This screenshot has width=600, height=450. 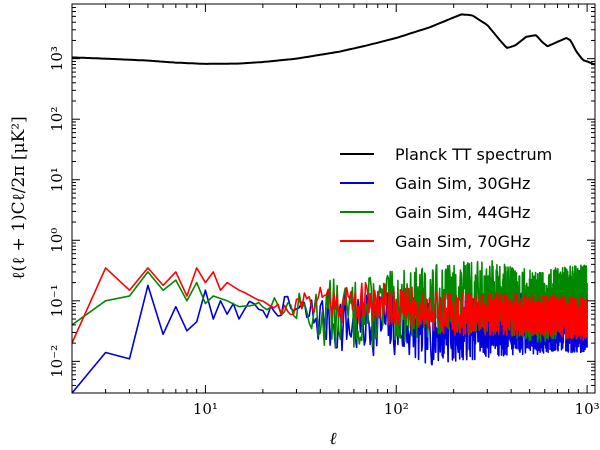 What do you see at coordinates (396, 409) in the screenshot?
I see `x-tick-label: 10²` at bounding box center [396, 409].